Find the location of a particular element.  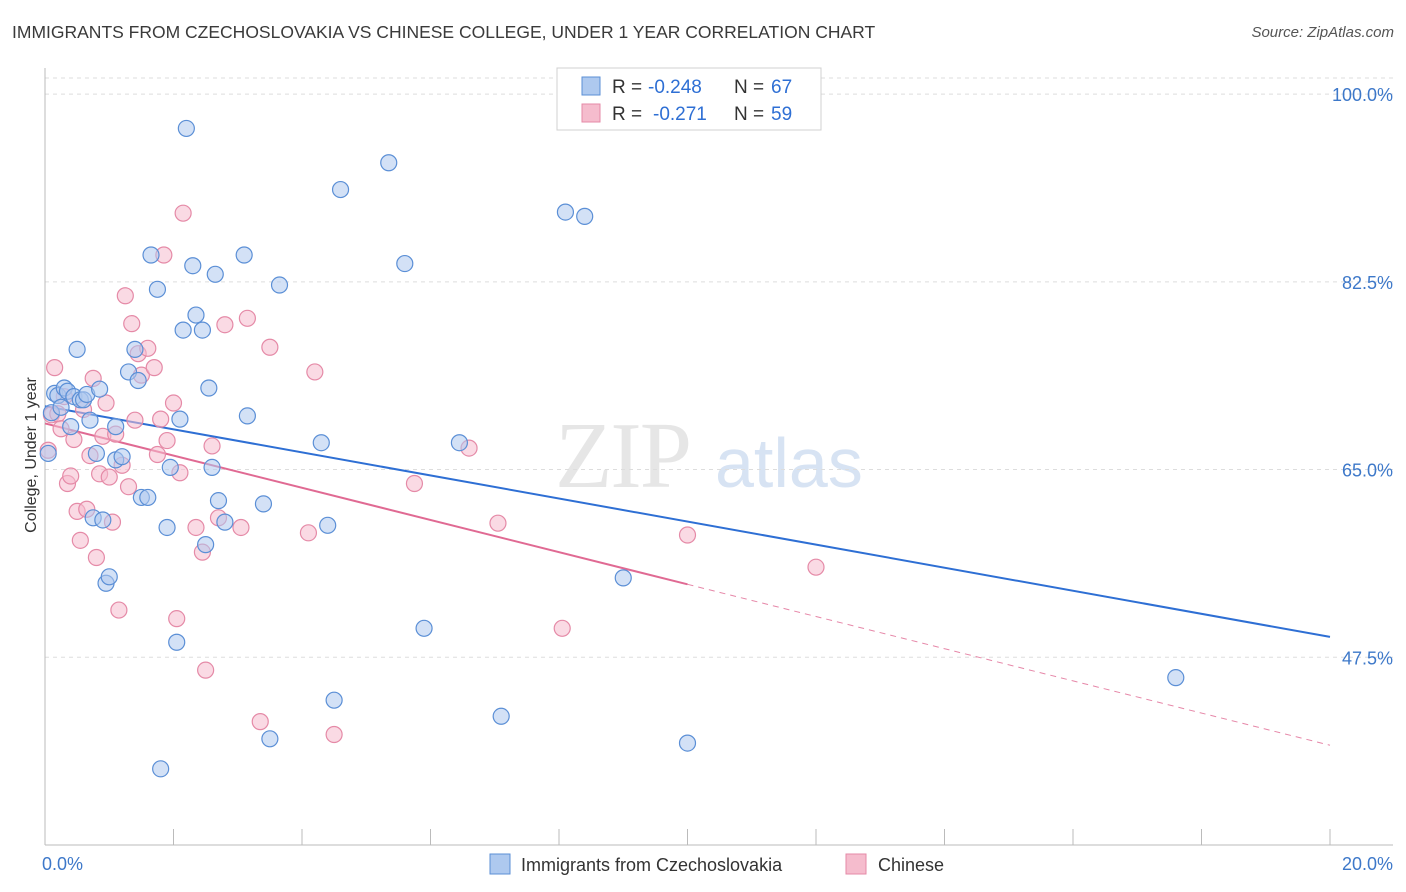

bottom-legend-swatch-czechoslovakia is located at coordinates (500, 864).